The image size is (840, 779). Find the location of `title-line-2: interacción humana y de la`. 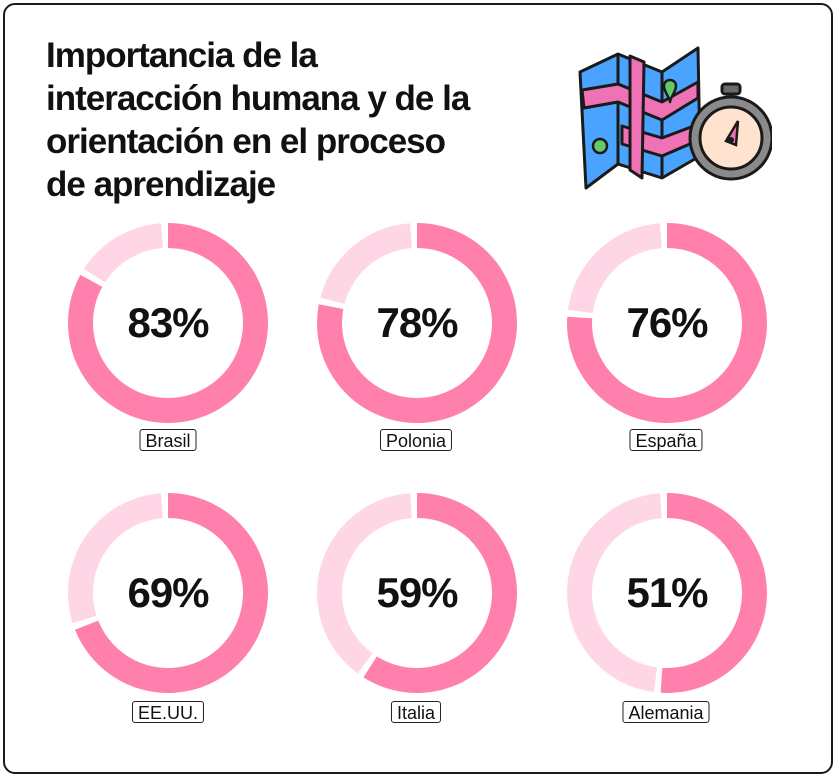

title-line-2: interacción humana y de la is located at coordinates (258, 98).